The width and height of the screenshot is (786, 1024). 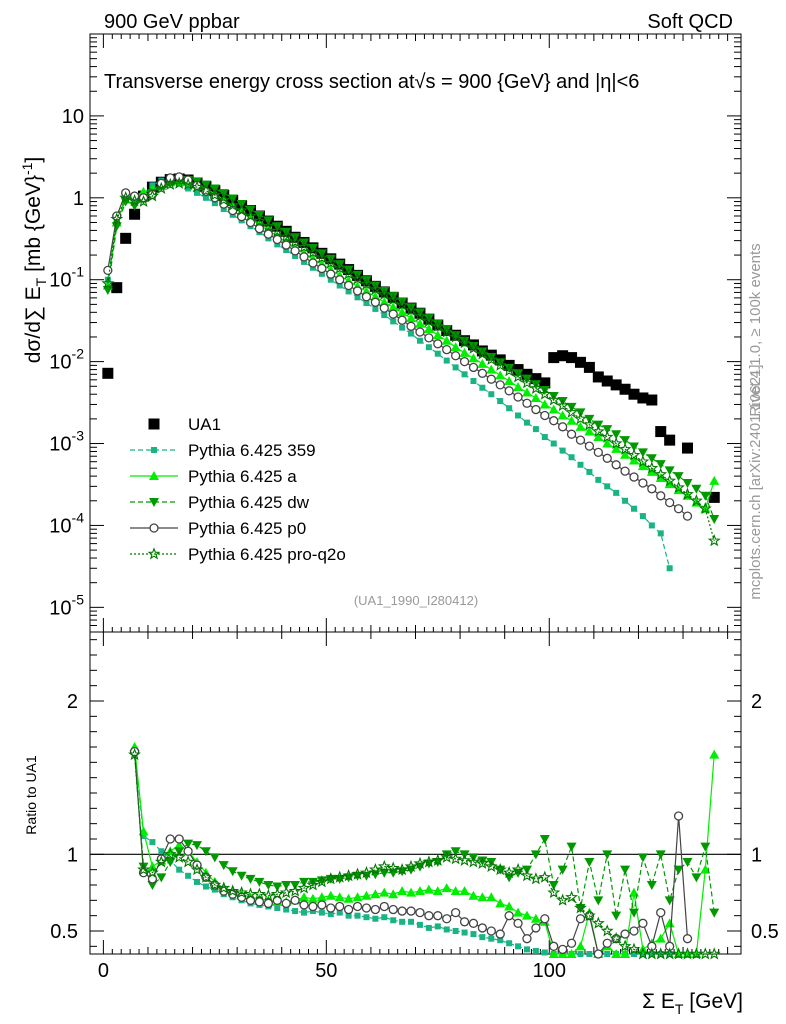 What do you see at coordinates (220, 502) in the screenshot?
I see `legend-item: Pythia 6.425 dw` at bounding box center [220, 502].